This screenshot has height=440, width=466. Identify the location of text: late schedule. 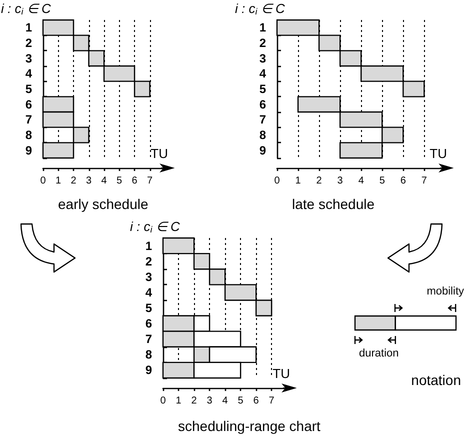
(333, 204).